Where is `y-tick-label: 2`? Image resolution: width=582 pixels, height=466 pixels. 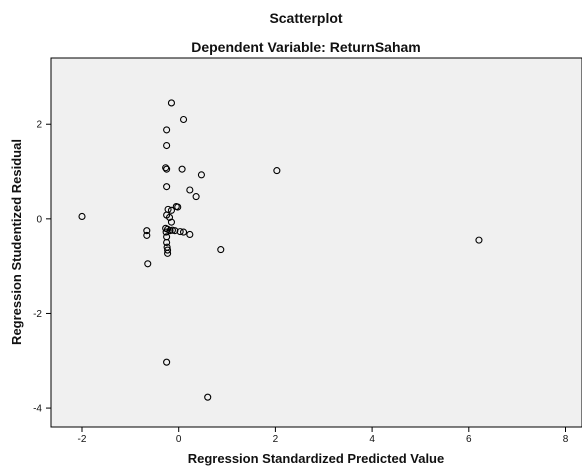
y-tick-label: 2 is located at coordinates (39, 125).